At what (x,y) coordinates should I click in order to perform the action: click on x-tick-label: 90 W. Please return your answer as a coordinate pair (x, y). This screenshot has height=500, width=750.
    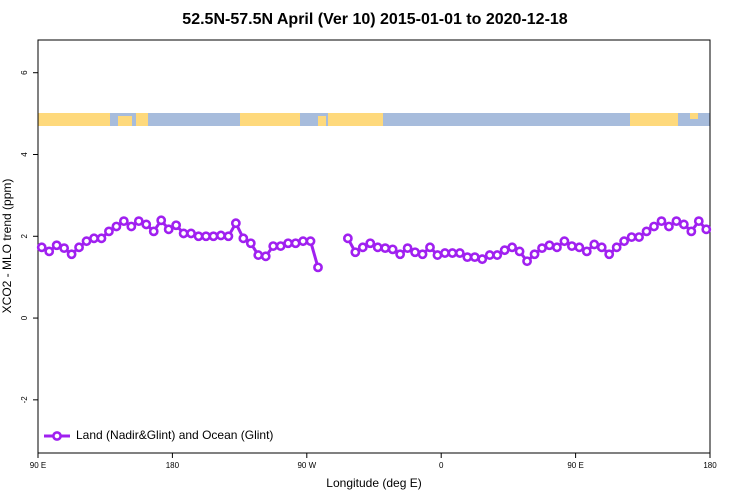
    Looking at the image, I should click on (306, 465).